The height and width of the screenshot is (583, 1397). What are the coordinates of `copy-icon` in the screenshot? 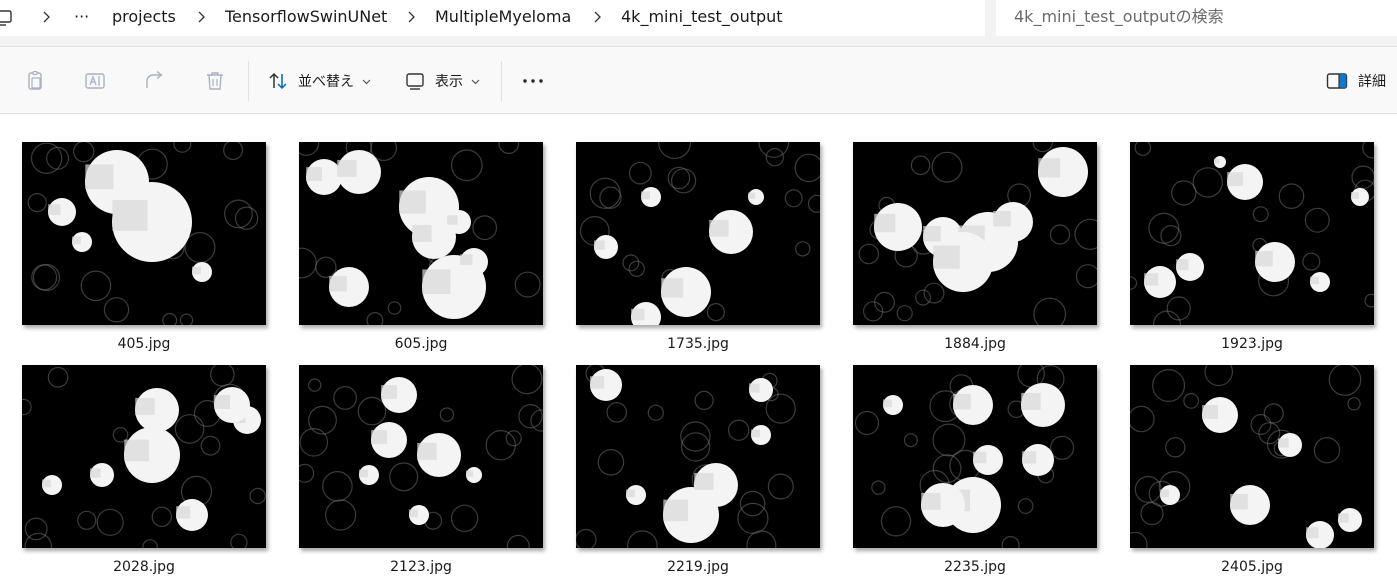 It's located at (35, 80).